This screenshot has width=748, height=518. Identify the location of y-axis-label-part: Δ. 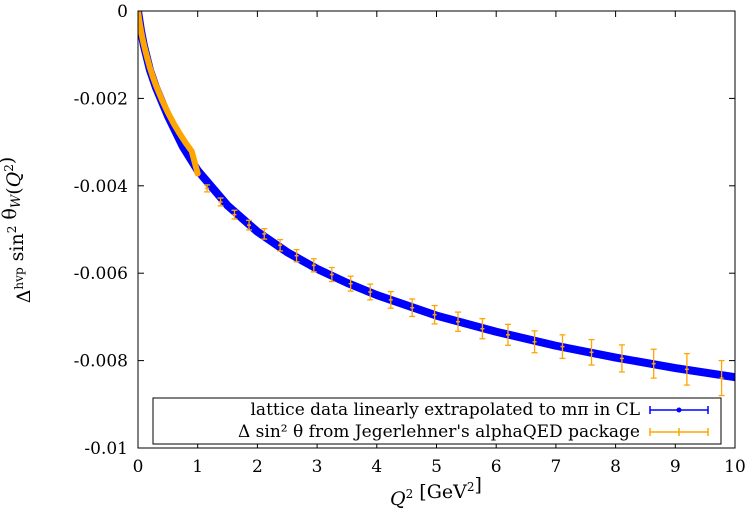
(24, 297).